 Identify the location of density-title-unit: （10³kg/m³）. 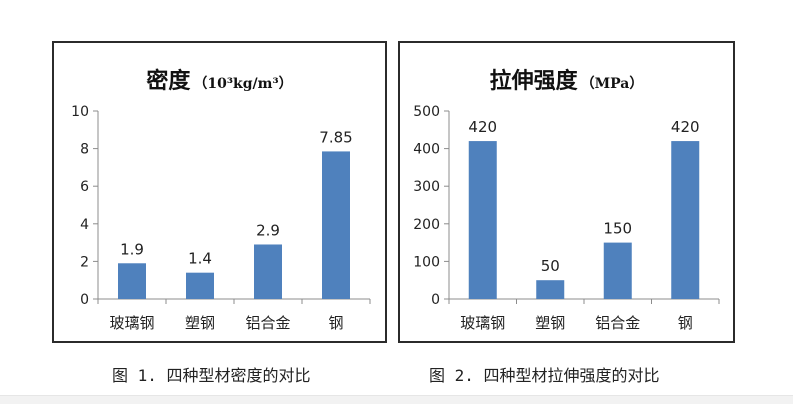
(243, 84).